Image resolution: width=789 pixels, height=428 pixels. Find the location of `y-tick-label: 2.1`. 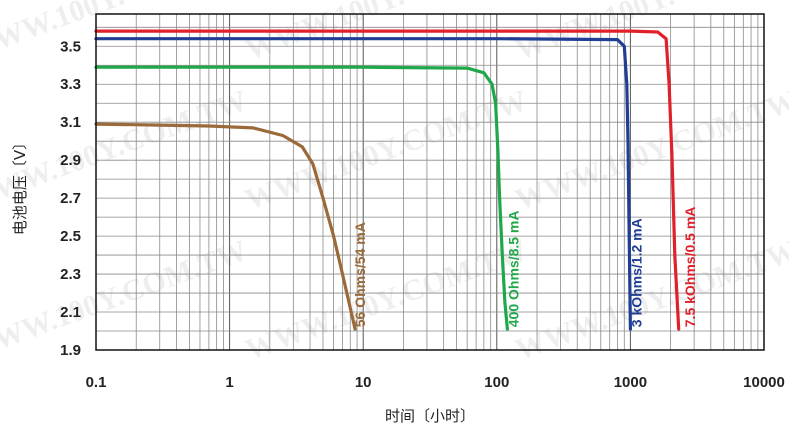

y-tick-label: 2.1 is located at coordinates (70, 312).